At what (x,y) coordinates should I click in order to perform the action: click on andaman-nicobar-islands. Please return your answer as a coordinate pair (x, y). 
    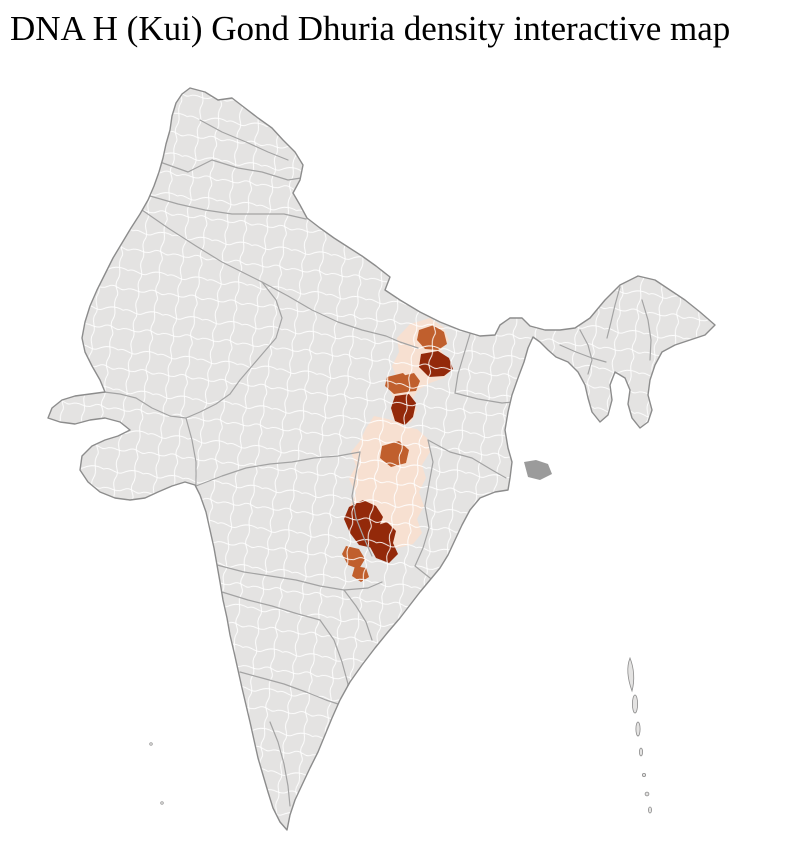
    Looking at the image, I should click on (640, 735).